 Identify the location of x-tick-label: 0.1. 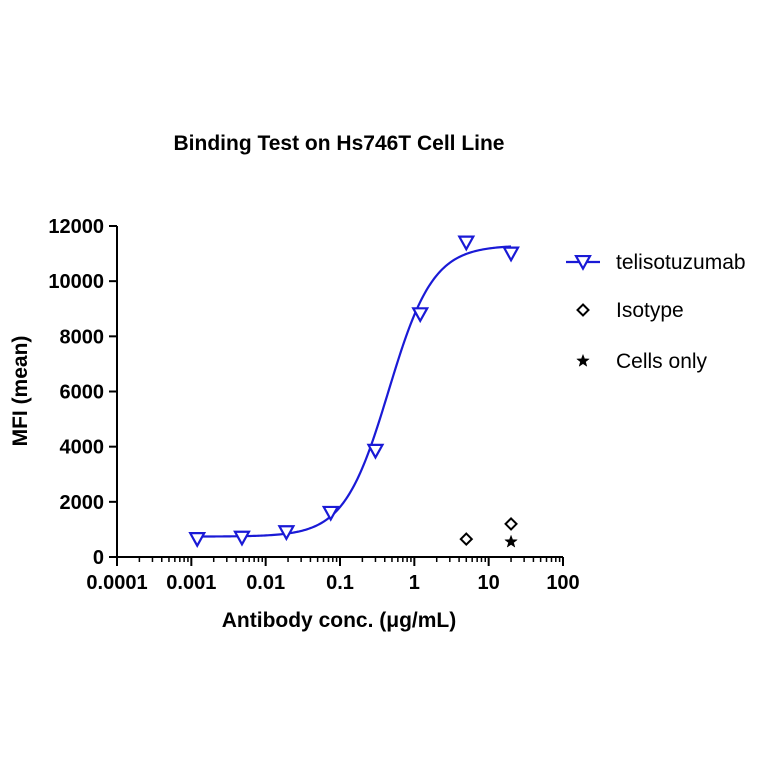
(340, 583).